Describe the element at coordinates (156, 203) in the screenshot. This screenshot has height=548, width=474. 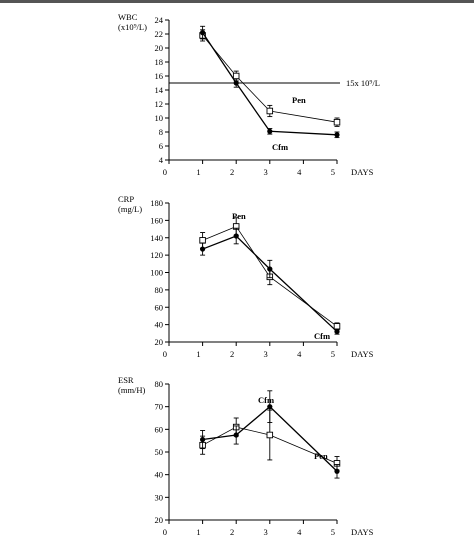
I see `crp-y-tick-label: 180` at that location.